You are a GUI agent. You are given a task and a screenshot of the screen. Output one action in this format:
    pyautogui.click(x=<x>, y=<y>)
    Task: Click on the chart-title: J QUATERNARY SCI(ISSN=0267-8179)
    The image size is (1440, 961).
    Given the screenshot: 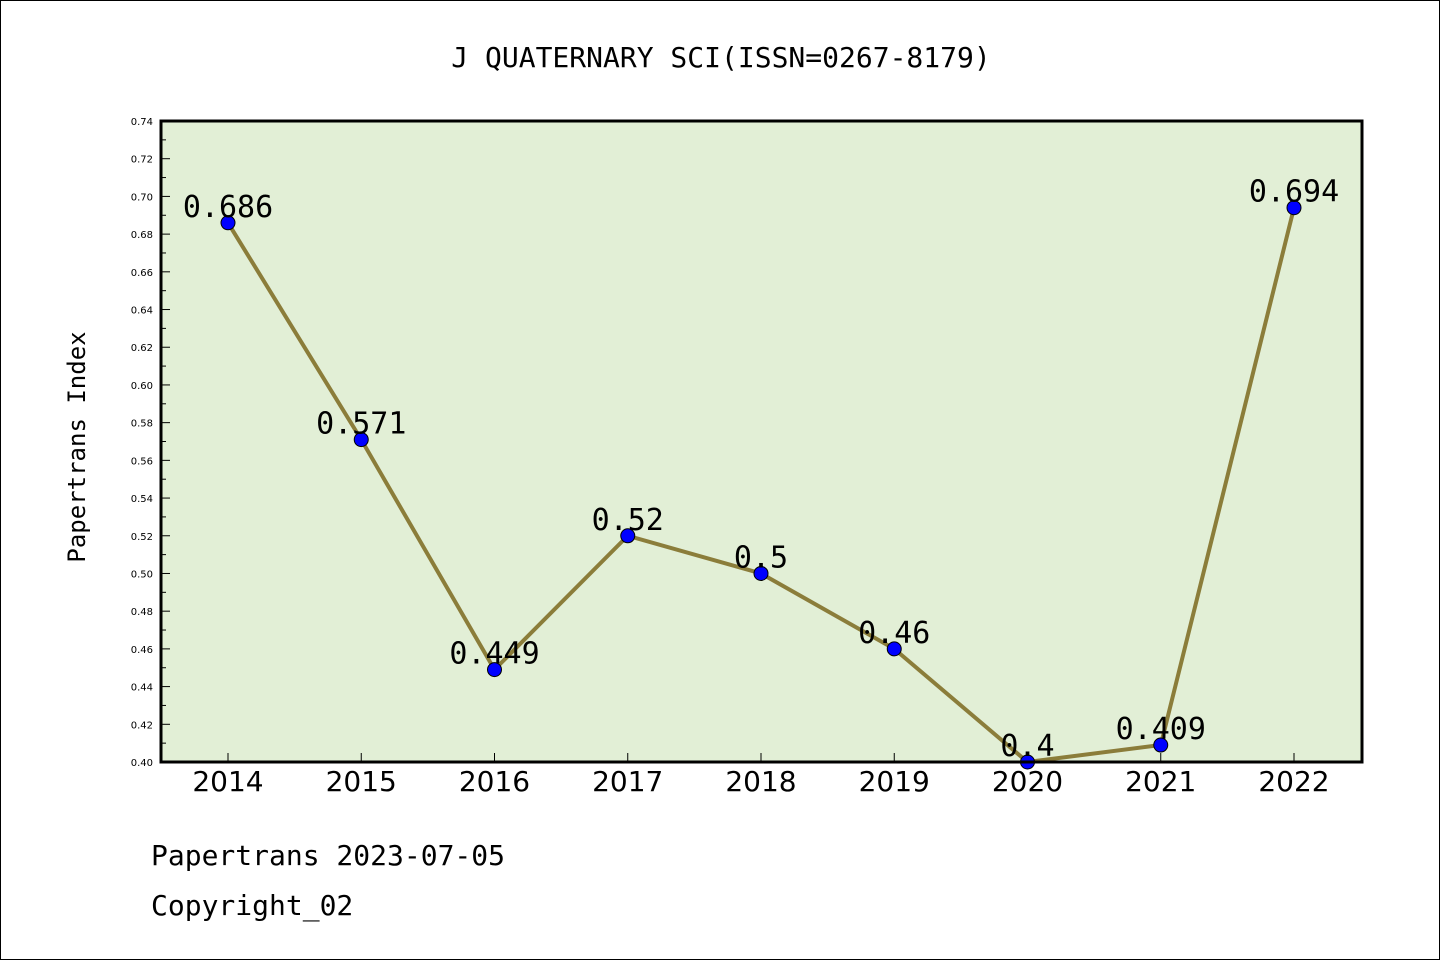 What is the action you would take?
    pyautogui.click(x=720, y=57)
    